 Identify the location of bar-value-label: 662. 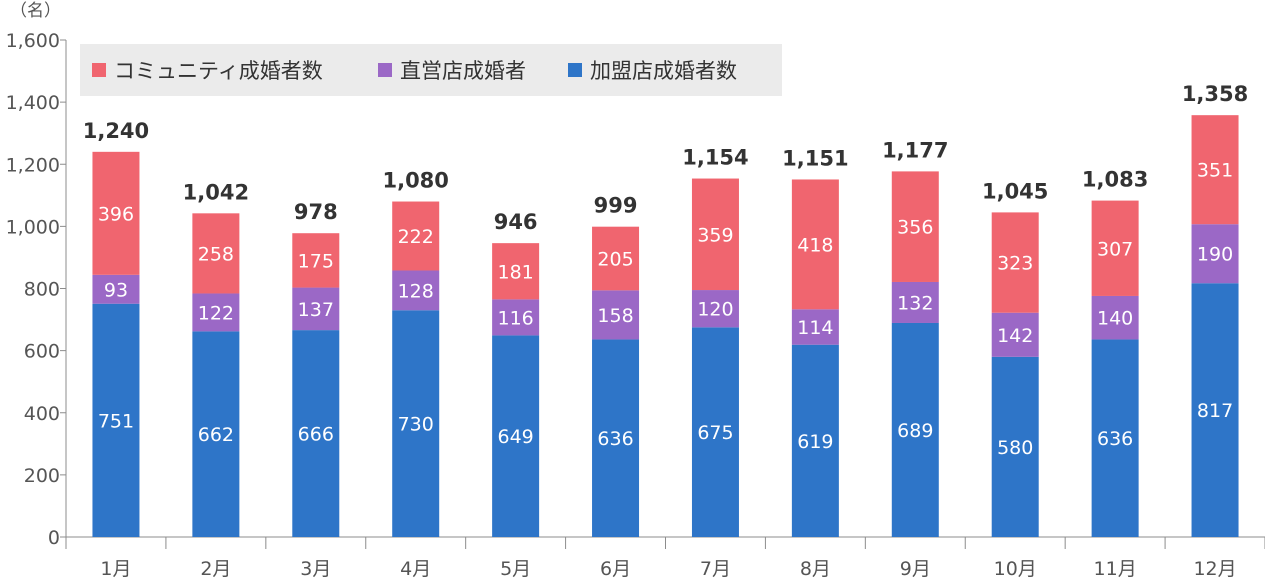
(216, 435).